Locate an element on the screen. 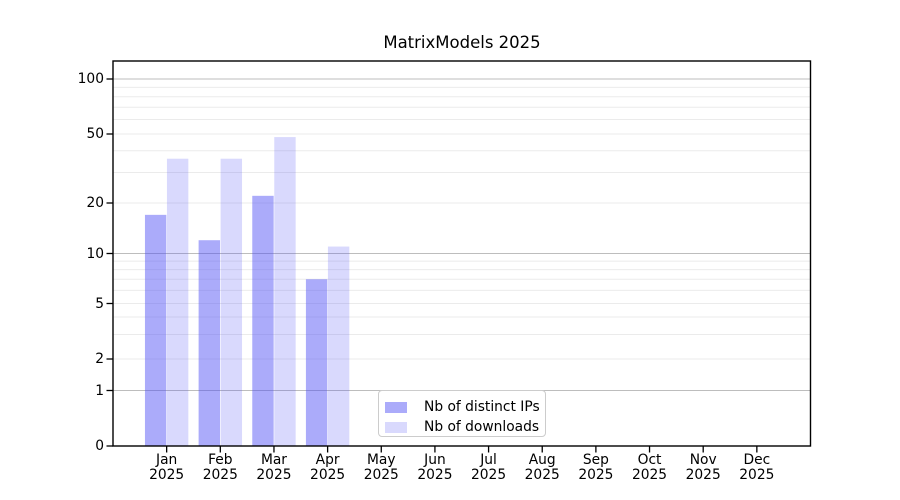  month-label: Nov is located at coordinates (703, 460).